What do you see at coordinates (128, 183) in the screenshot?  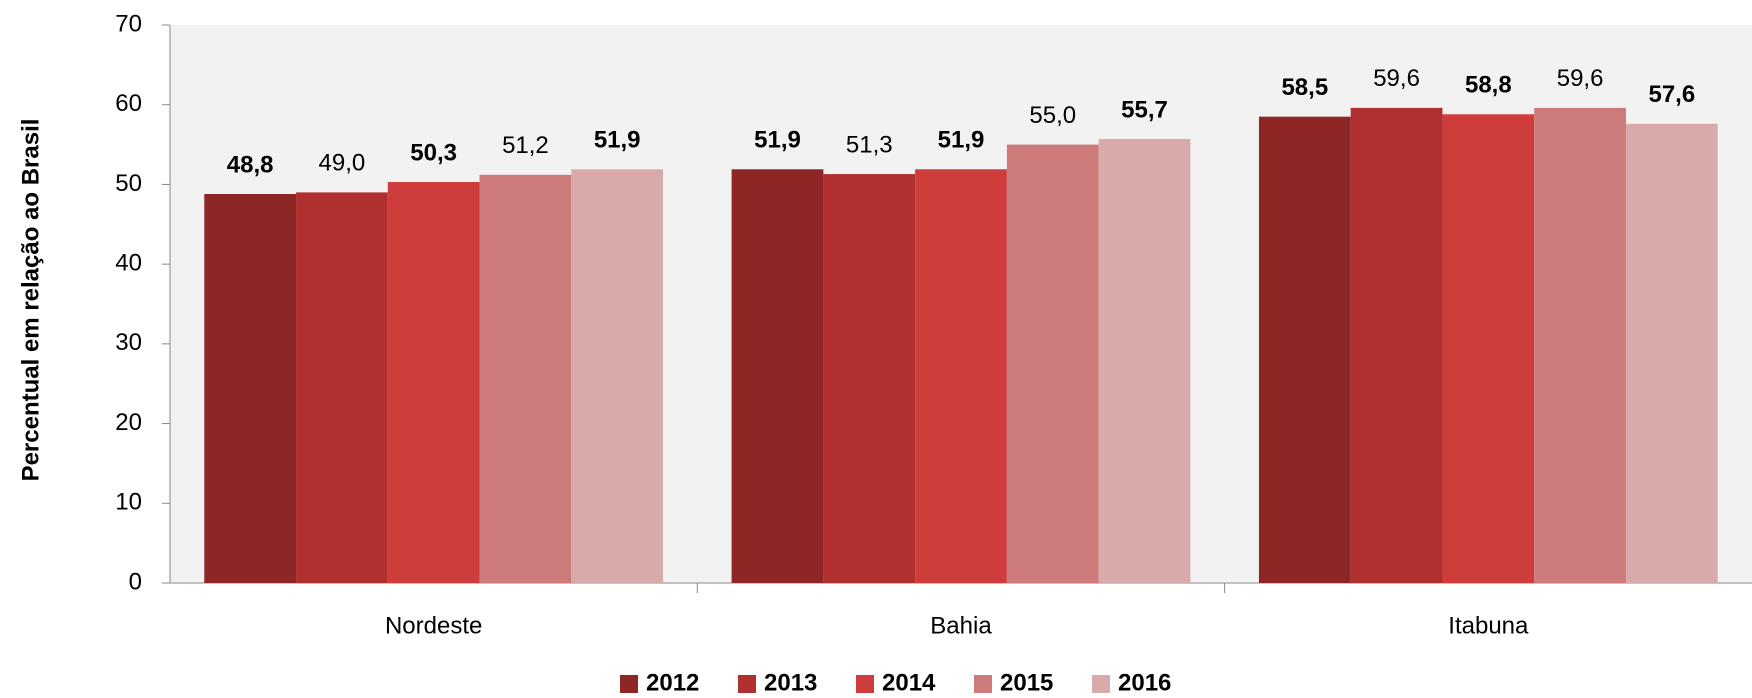 I see `y-tick-label: 50` at bounding box center [128, 183].